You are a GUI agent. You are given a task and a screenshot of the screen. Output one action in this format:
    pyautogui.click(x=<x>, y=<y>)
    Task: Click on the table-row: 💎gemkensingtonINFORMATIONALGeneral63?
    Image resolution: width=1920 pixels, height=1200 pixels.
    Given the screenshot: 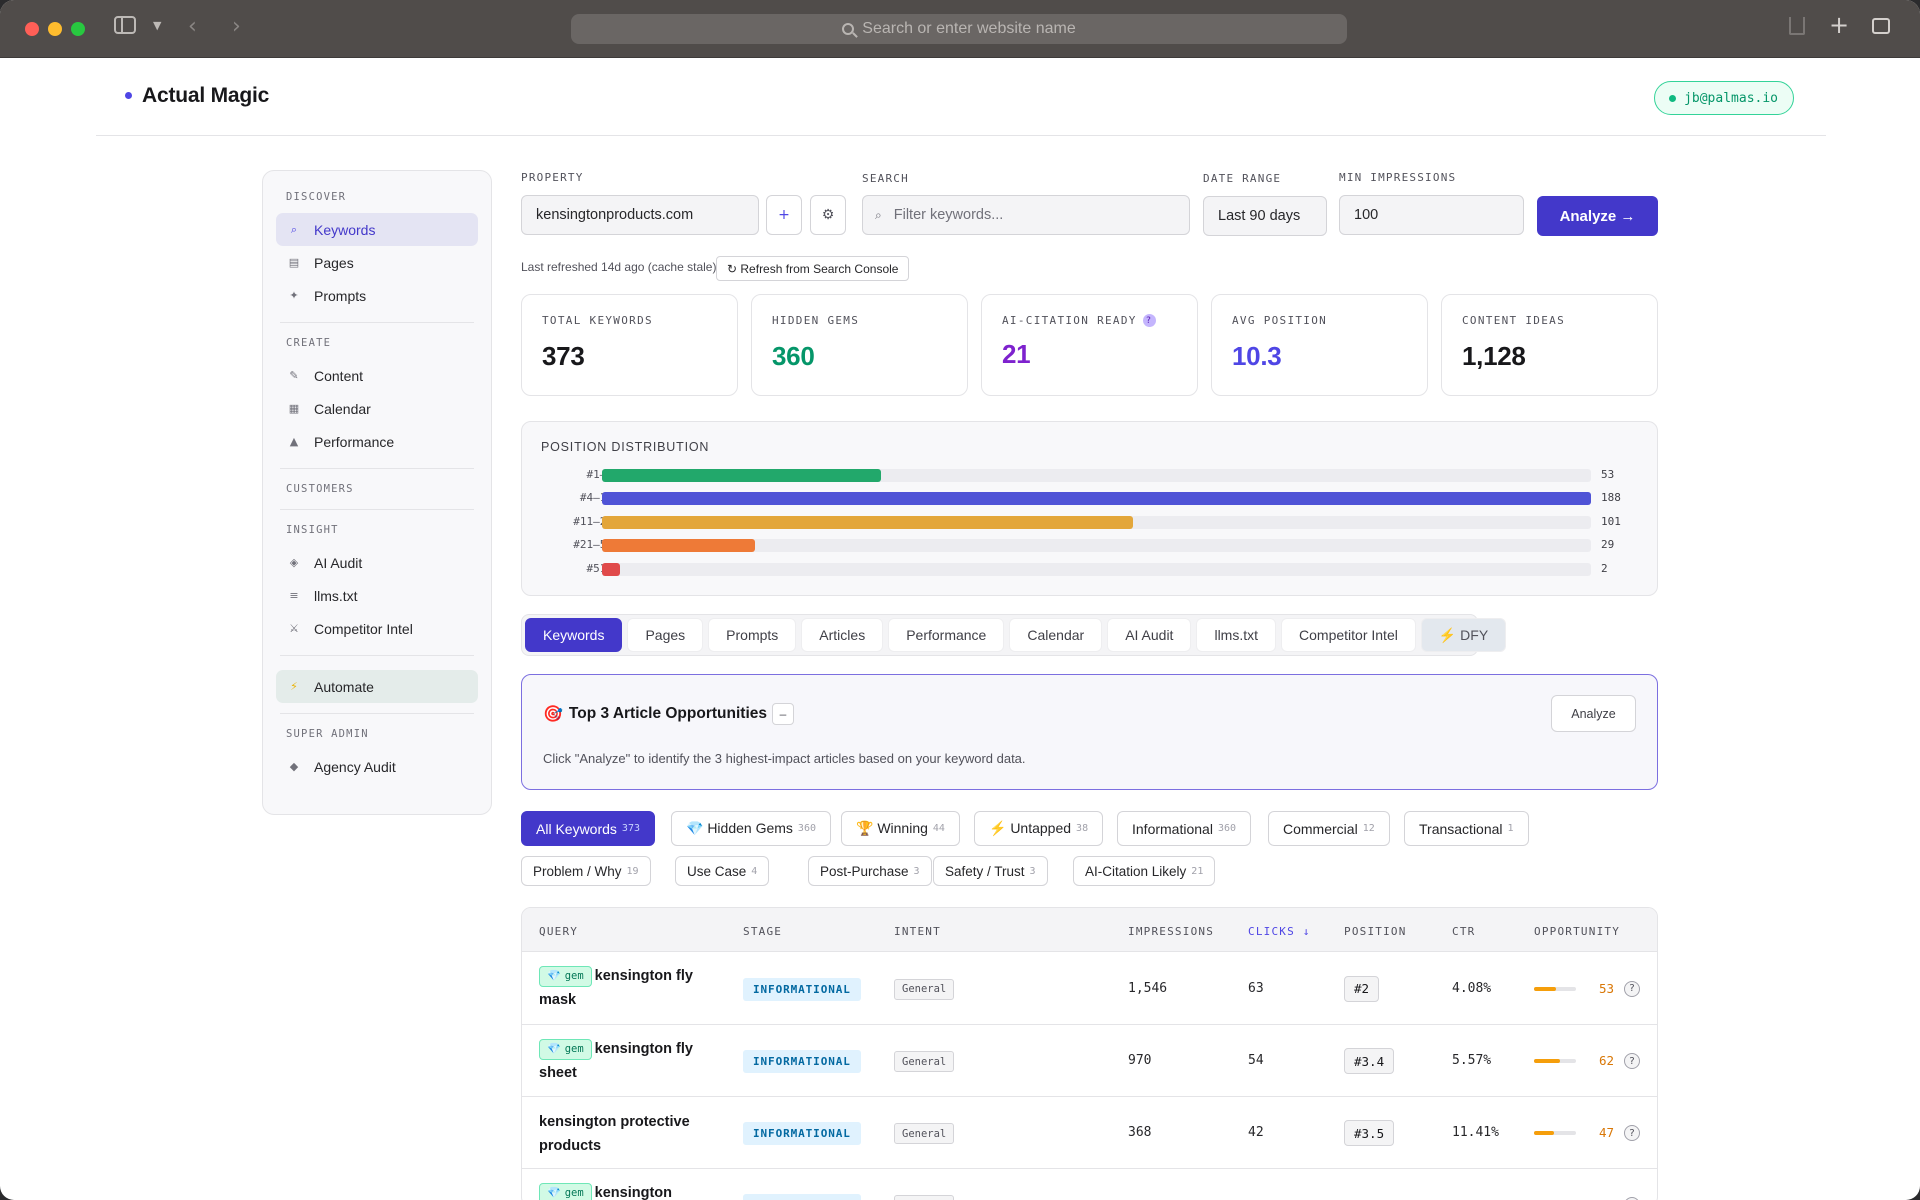 What is the action you would take?
    pyautogui.click(x=1089, y=1184)
    